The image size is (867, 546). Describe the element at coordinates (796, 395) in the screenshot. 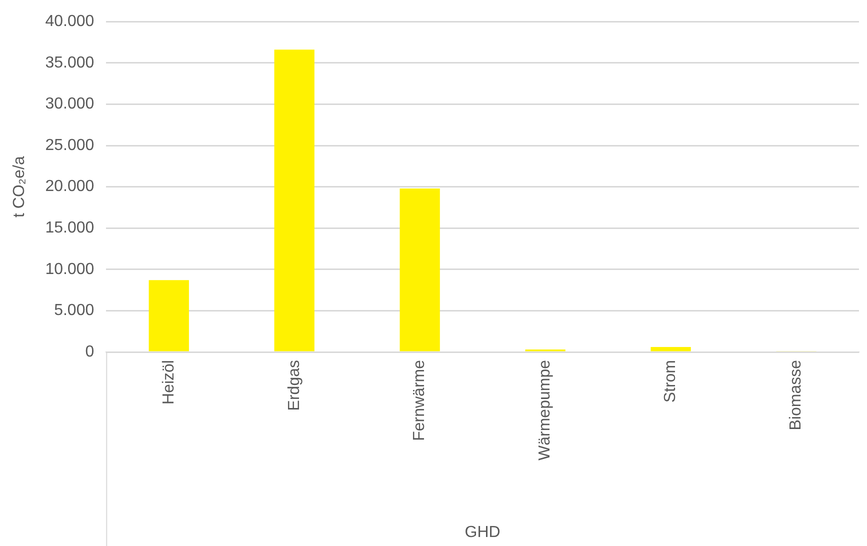

I see `x-tick-label: Biomasse` at that location.